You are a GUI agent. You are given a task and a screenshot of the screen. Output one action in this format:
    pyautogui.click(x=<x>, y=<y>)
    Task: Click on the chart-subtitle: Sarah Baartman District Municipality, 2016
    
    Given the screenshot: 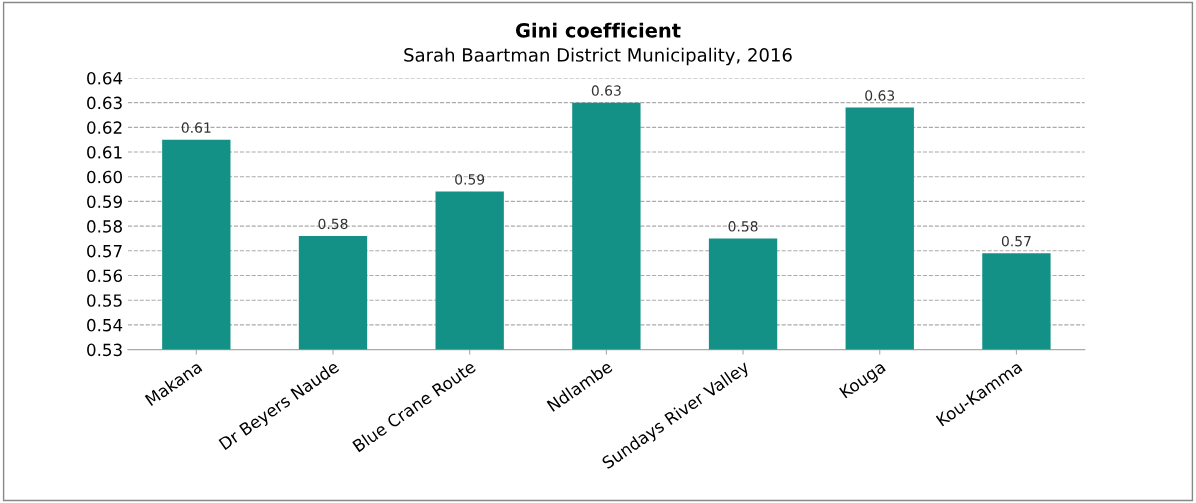 What is the action you would take?
    pyautogui.click(x=598, y=56)
    